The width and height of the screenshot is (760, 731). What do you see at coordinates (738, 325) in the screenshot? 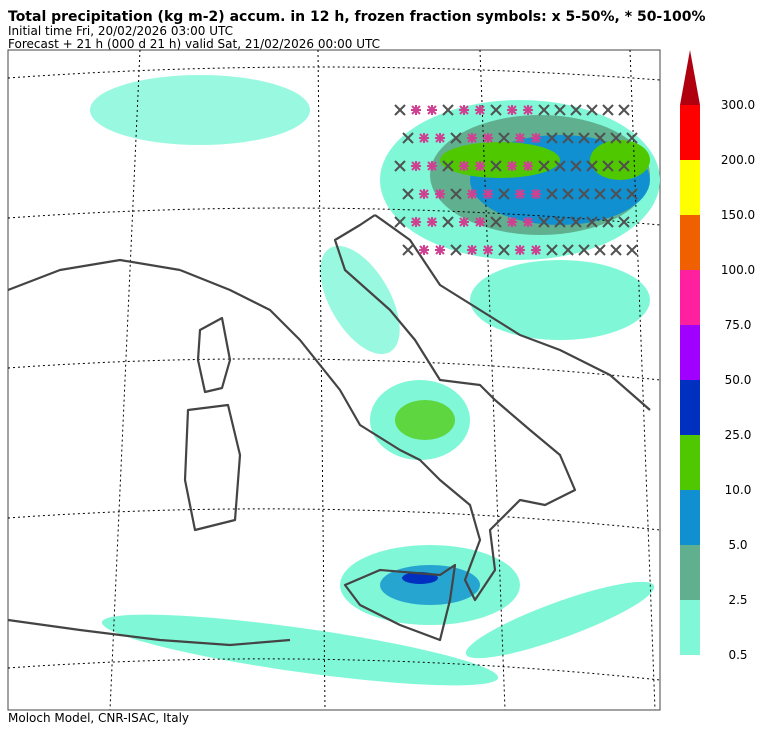
I see `colorbar-label: 75.0` at bounding box center [738, 325].